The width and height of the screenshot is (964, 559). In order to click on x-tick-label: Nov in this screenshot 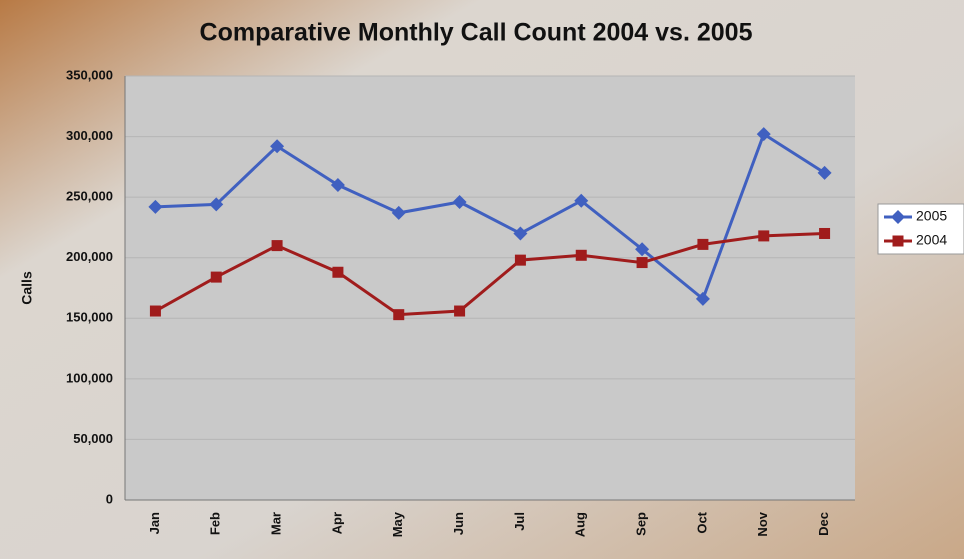, I will do `click(762, 523)`.